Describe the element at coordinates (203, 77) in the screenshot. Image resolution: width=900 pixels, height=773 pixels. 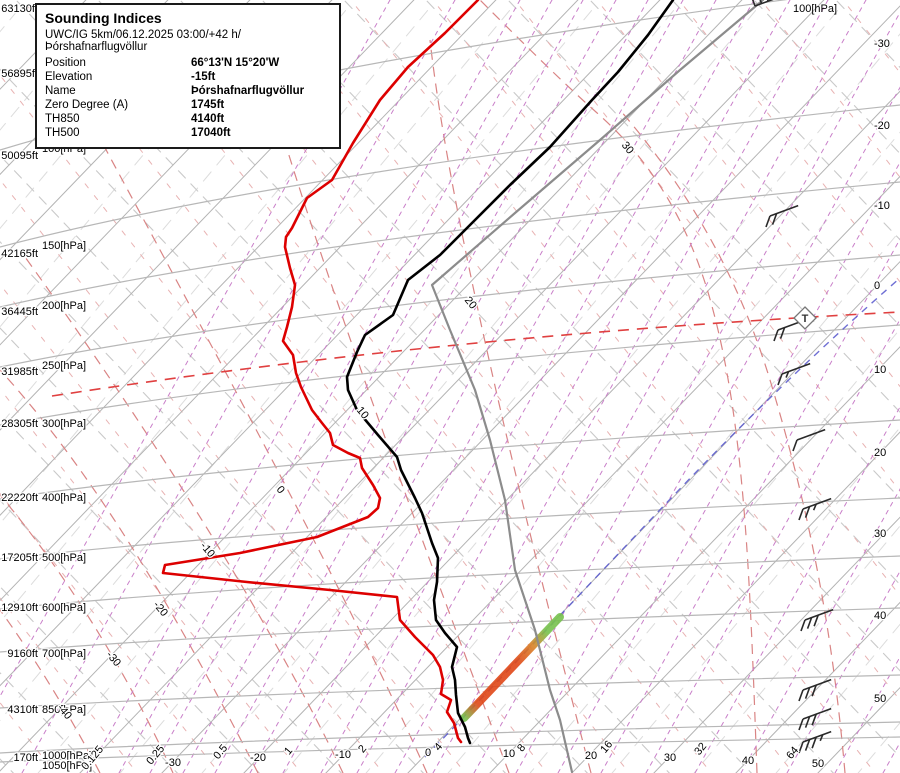
I see `row-value: -15ft` at that location.